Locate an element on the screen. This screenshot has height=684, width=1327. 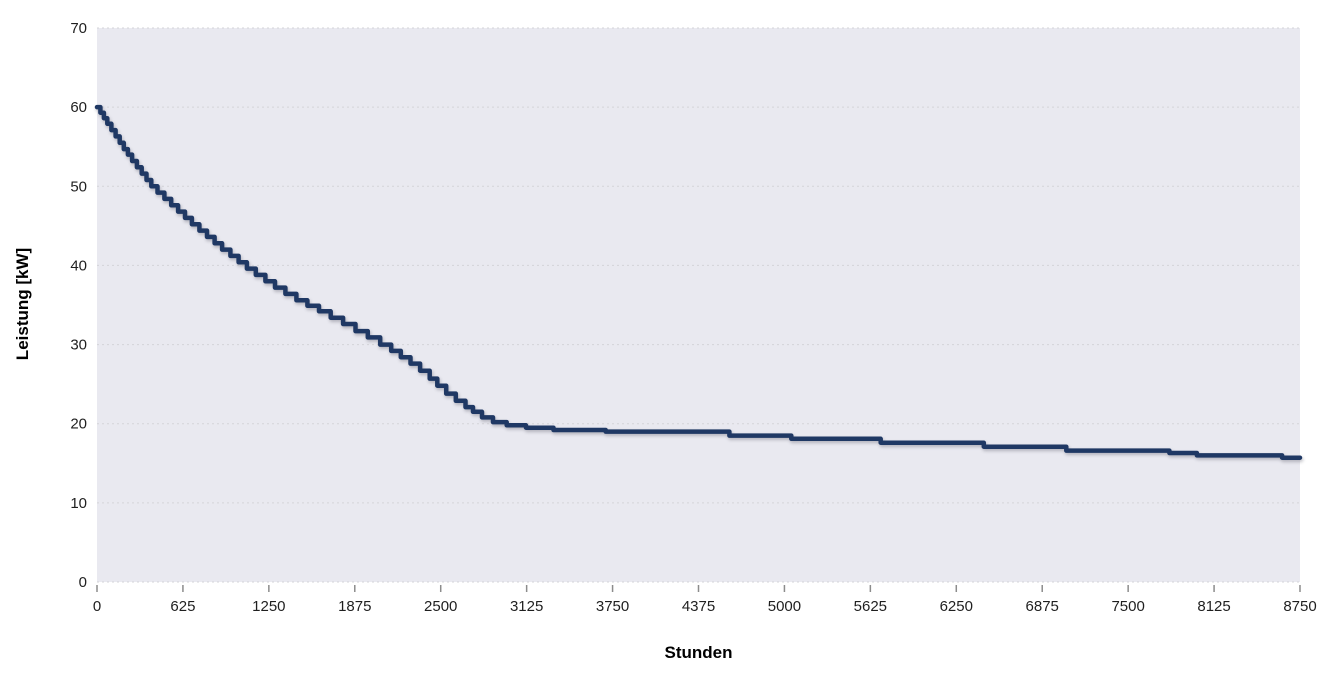
x-tick-label-1250: 1250 is located at coordinates (268, 606).